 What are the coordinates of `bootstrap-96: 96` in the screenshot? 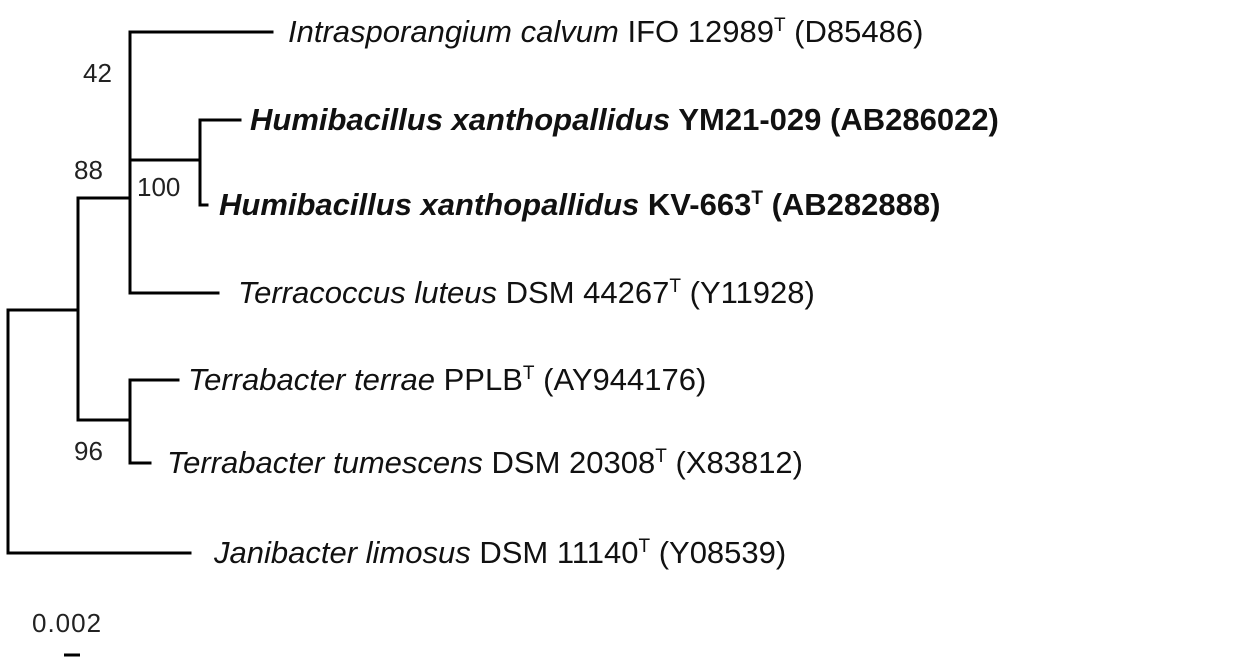 It's located at (88, 451).